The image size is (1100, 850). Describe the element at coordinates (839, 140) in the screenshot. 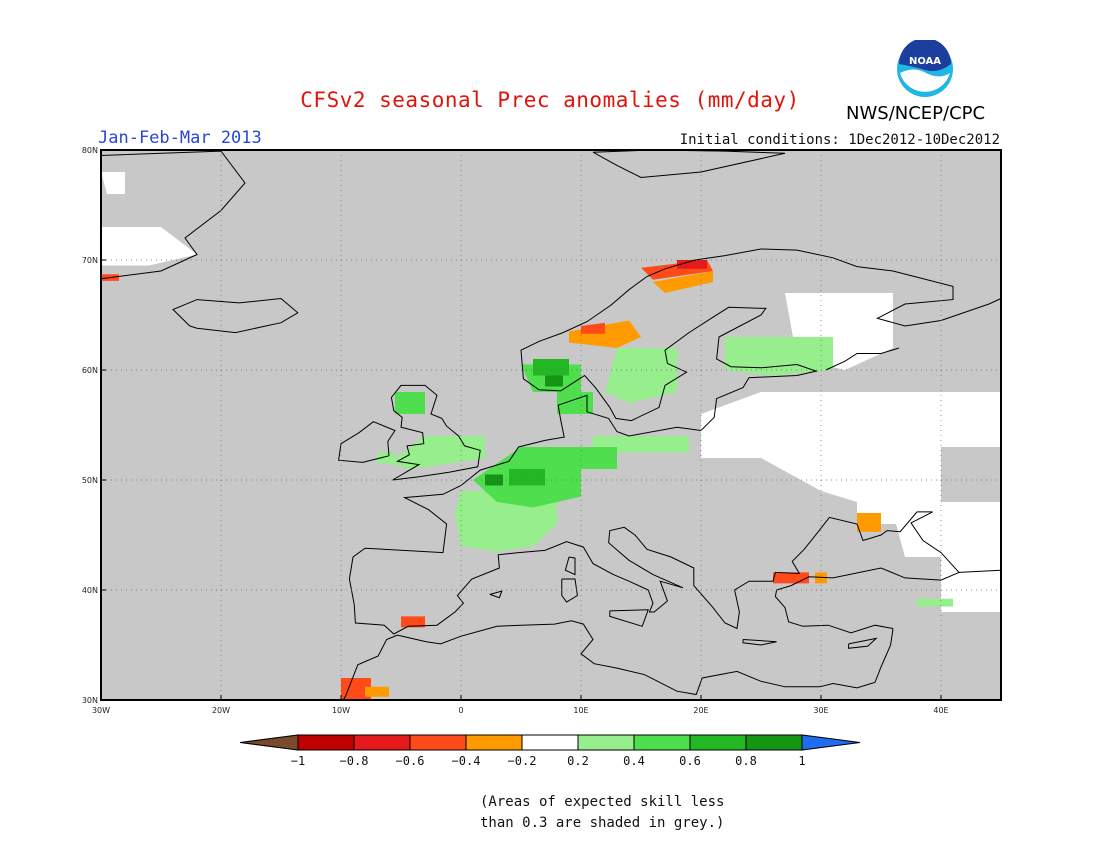

I see `initial-conditions-label: Initial conditions: 1Dec2012-10Dec2012` at that location.